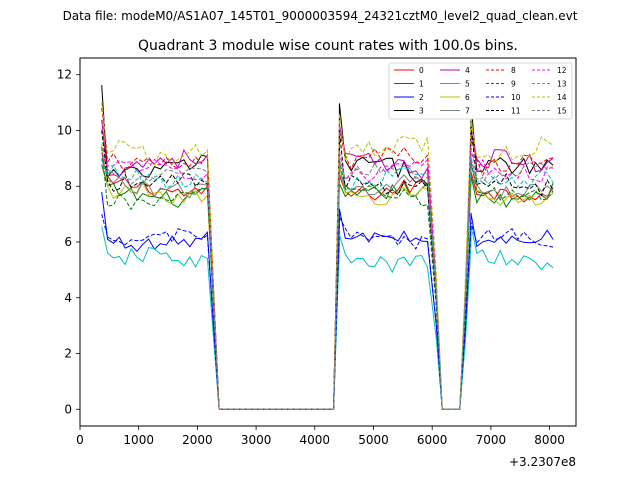  What do you see at coordinates (64, 130) in the screenshot?
I see `y-tick-label: 10` at bounding box center [64, 130].